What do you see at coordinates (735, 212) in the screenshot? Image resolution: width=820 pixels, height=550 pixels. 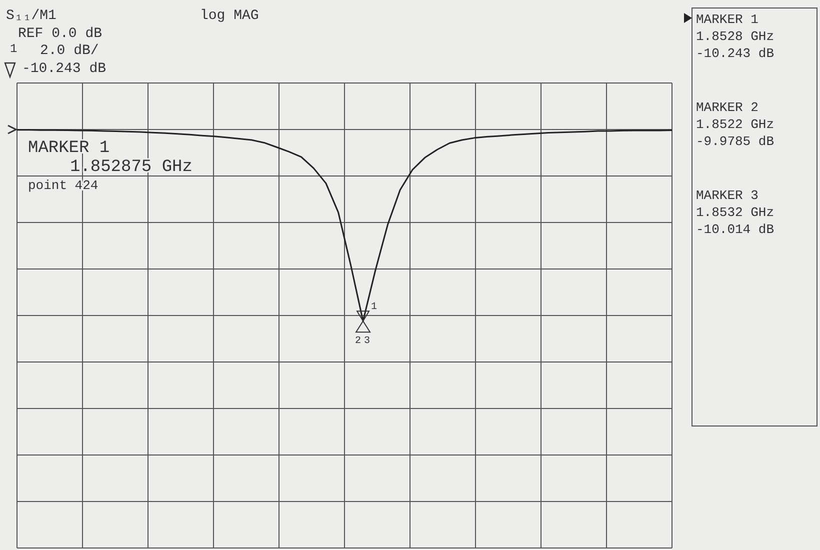 I see `text: 1.8532 GHz` at bounding box center [735, 212].